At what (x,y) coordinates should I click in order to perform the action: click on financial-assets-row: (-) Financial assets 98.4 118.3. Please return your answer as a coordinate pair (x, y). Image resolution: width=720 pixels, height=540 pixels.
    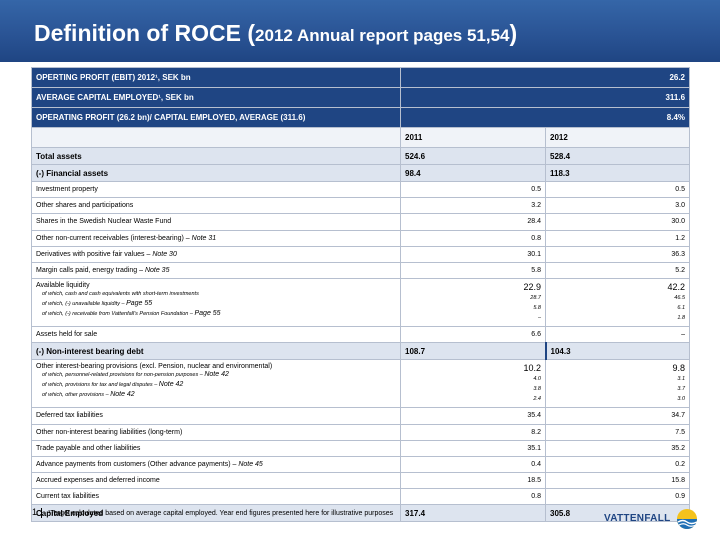
    Looking at the image, I should click on (361, 173).